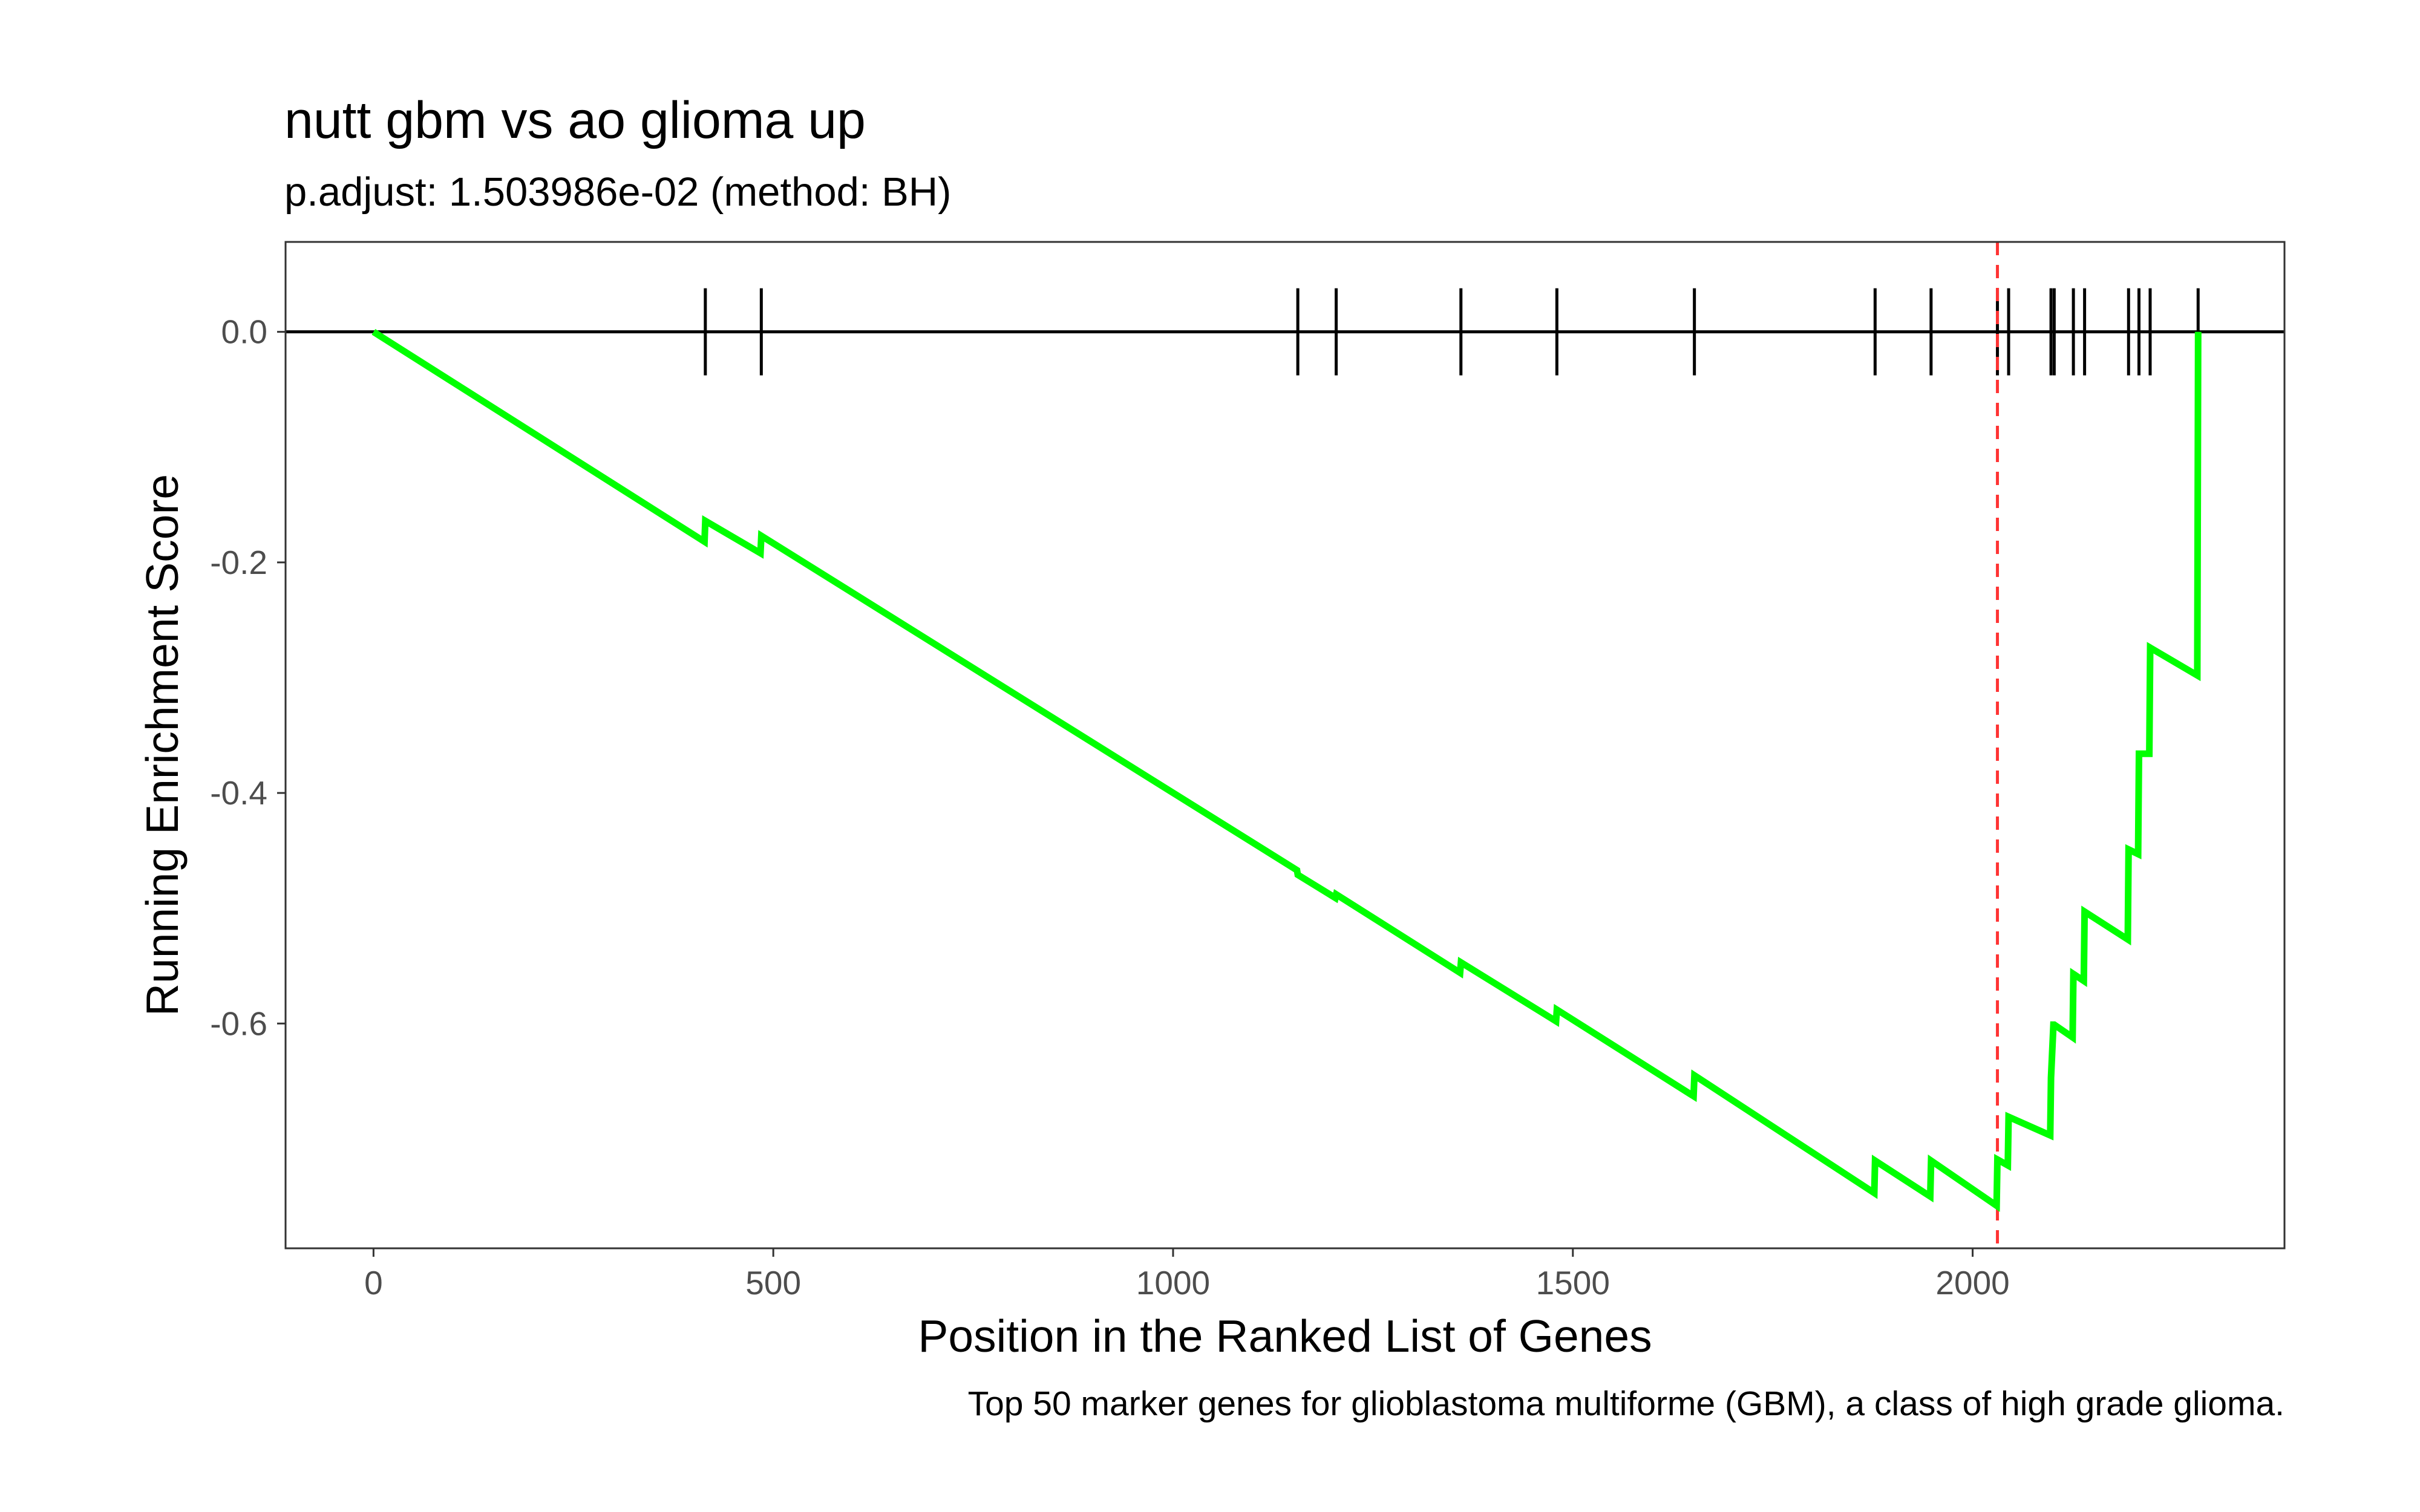 The image size is (2420, 1512). What do you see at coordinates (373, 1283) in the screenshot?
I see `x-tick-label: 0` at bounding box center [373, 1283].